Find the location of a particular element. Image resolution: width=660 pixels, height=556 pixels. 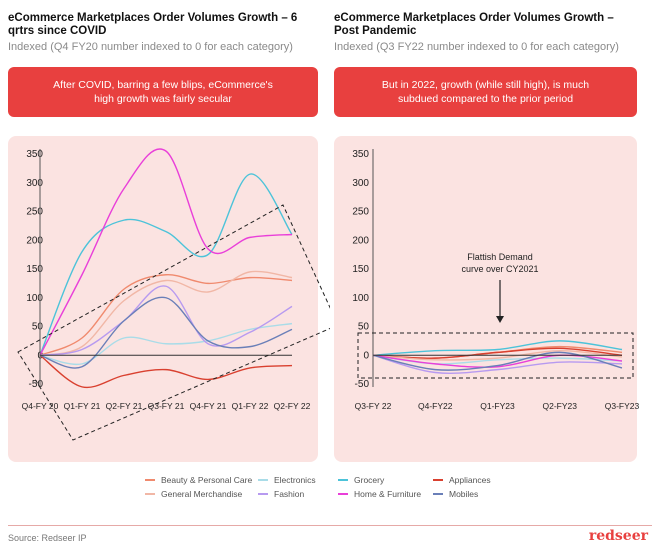

left-x-tick-label: Q1-FY 21 is located at coordinates (82, 406).